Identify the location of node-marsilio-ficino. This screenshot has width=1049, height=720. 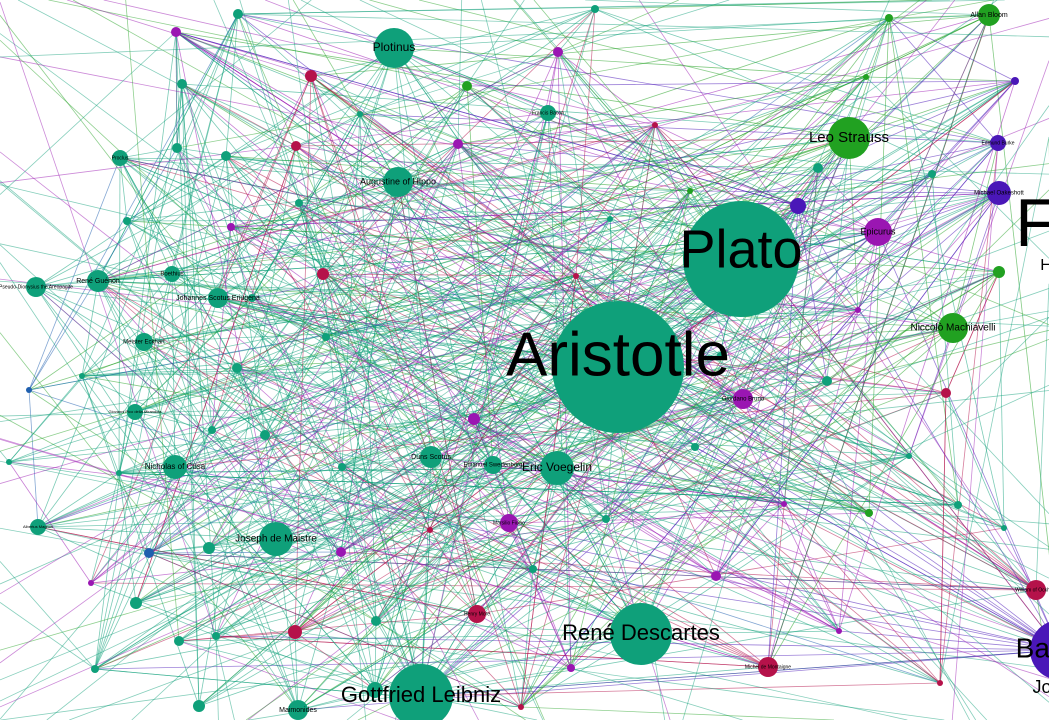
(509, 523).